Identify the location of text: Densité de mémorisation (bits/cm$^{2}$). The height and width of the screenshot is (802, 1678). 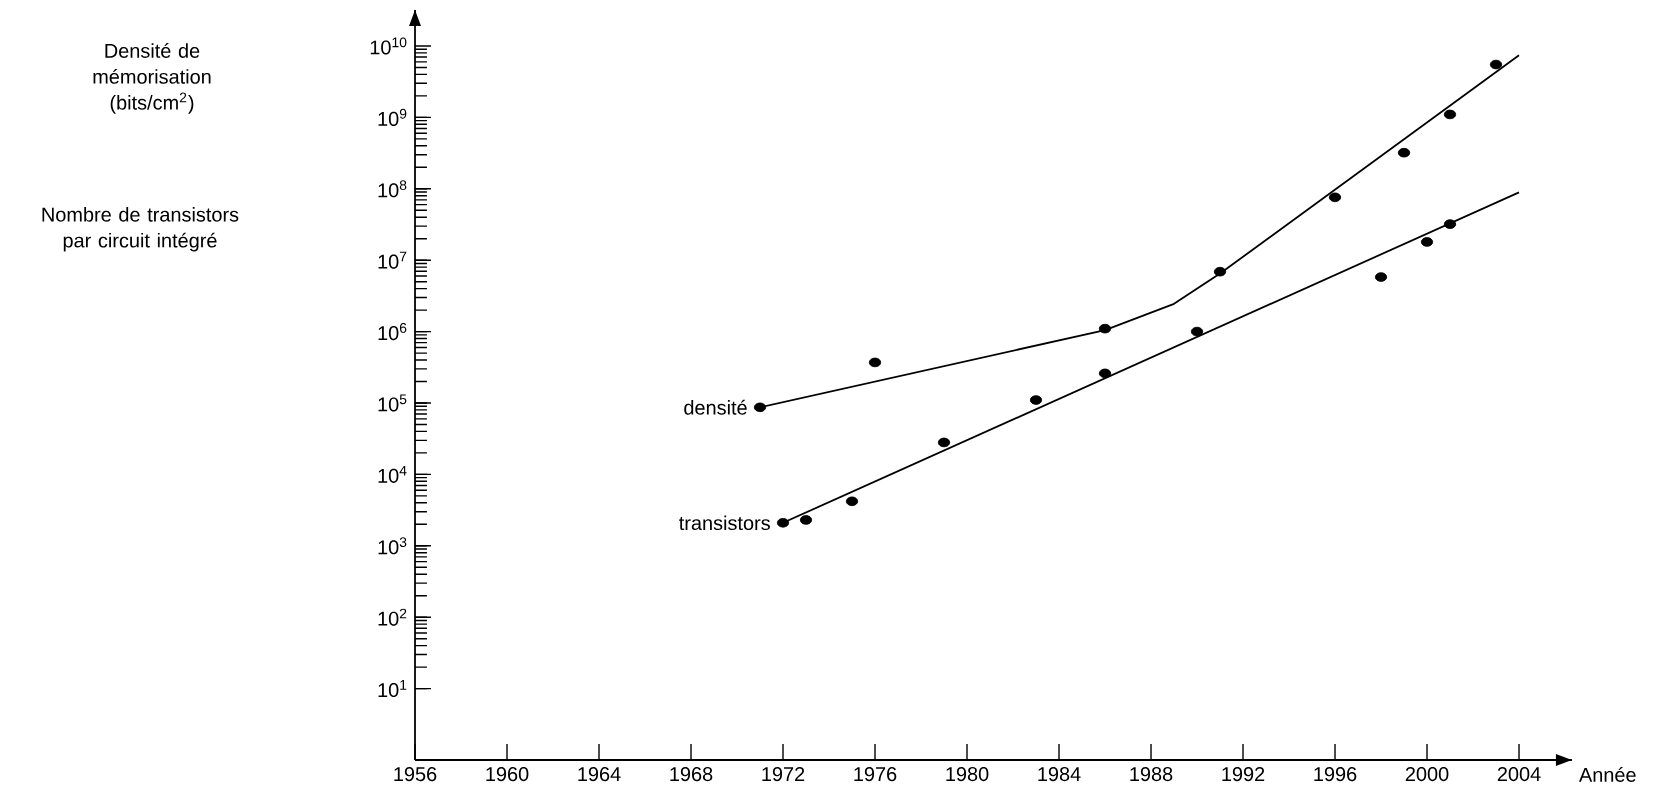
(152, 78).